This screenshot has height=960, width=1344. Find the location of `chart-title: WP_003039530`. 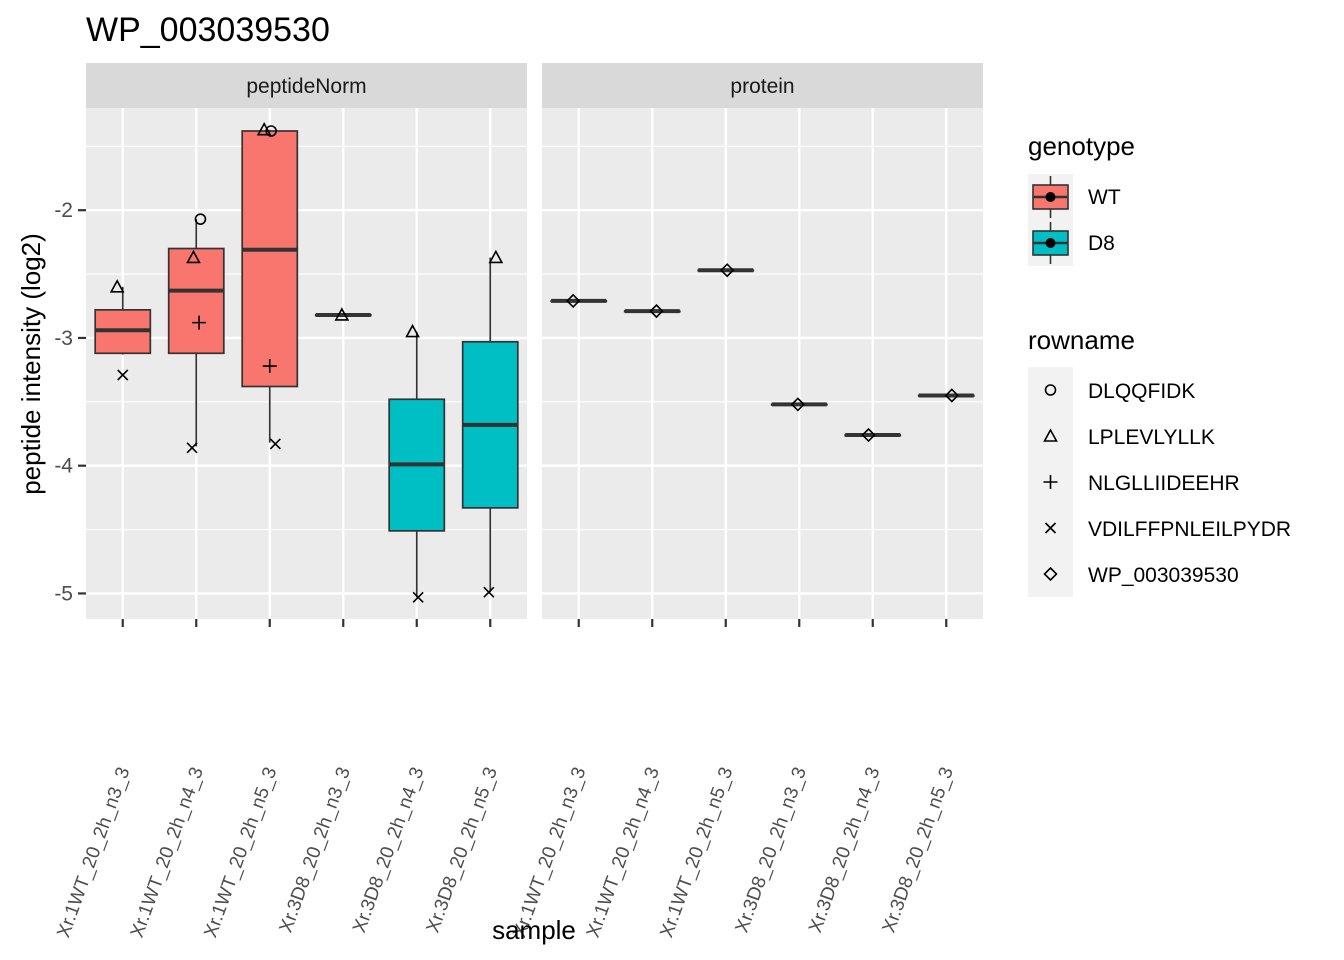

chart-title: WP_003039530 is located at coordinates (208, 30).